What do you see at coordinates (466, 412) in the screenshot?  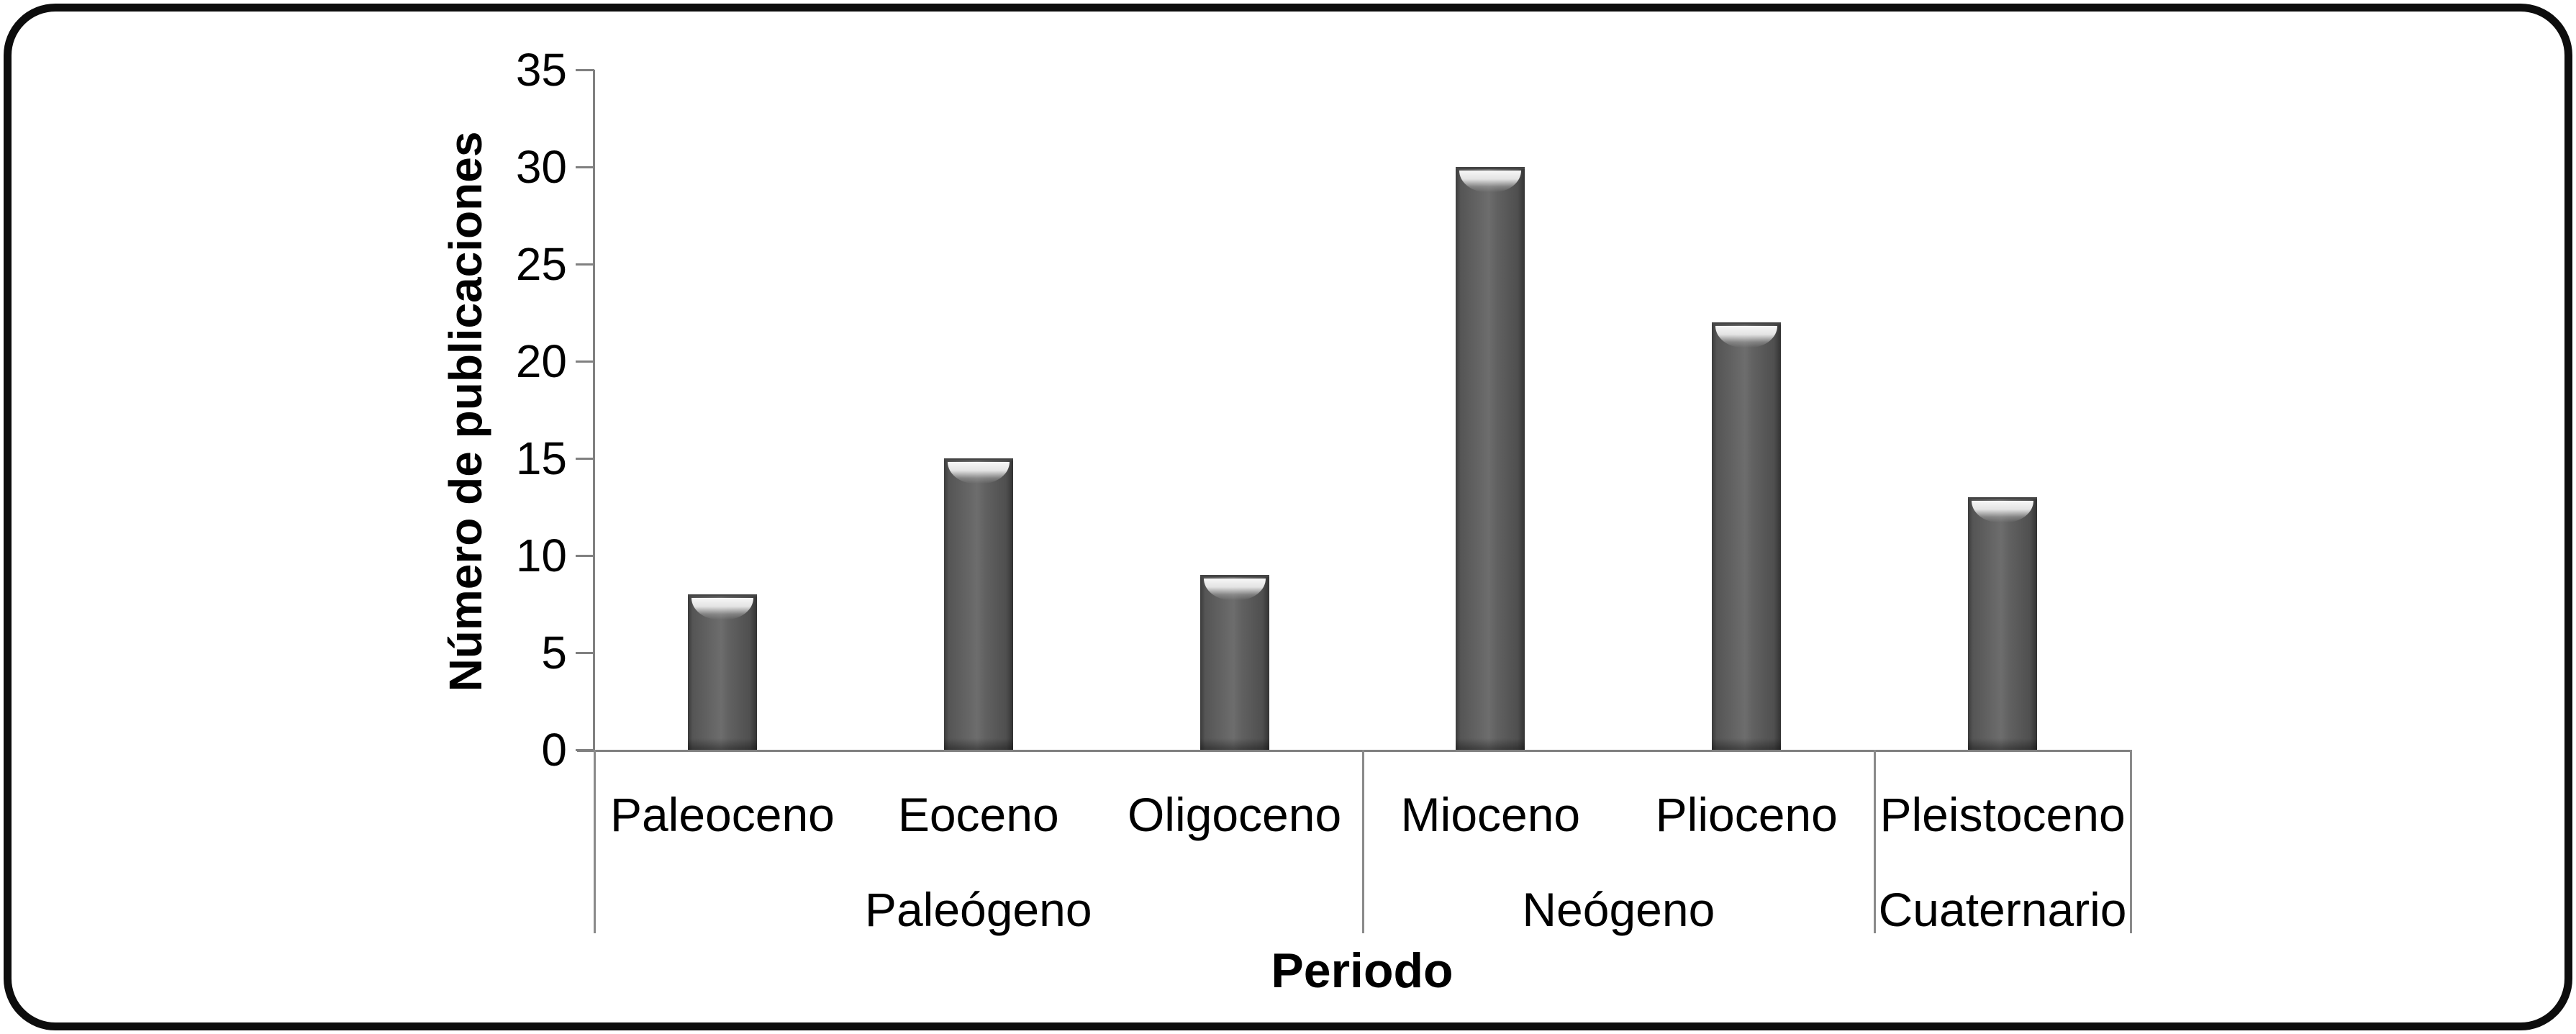 I see `y-axis-title: Número de publicaciones` at bounding box center [466, 412].